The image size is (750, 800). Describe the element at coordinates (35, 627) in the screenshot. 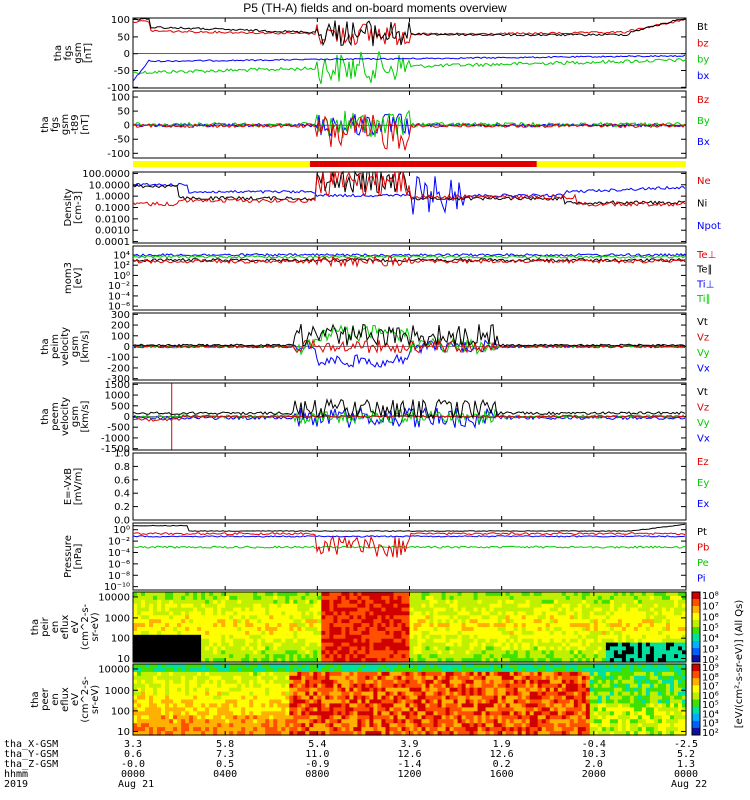

I see `y-axis-label: tha` at that location.